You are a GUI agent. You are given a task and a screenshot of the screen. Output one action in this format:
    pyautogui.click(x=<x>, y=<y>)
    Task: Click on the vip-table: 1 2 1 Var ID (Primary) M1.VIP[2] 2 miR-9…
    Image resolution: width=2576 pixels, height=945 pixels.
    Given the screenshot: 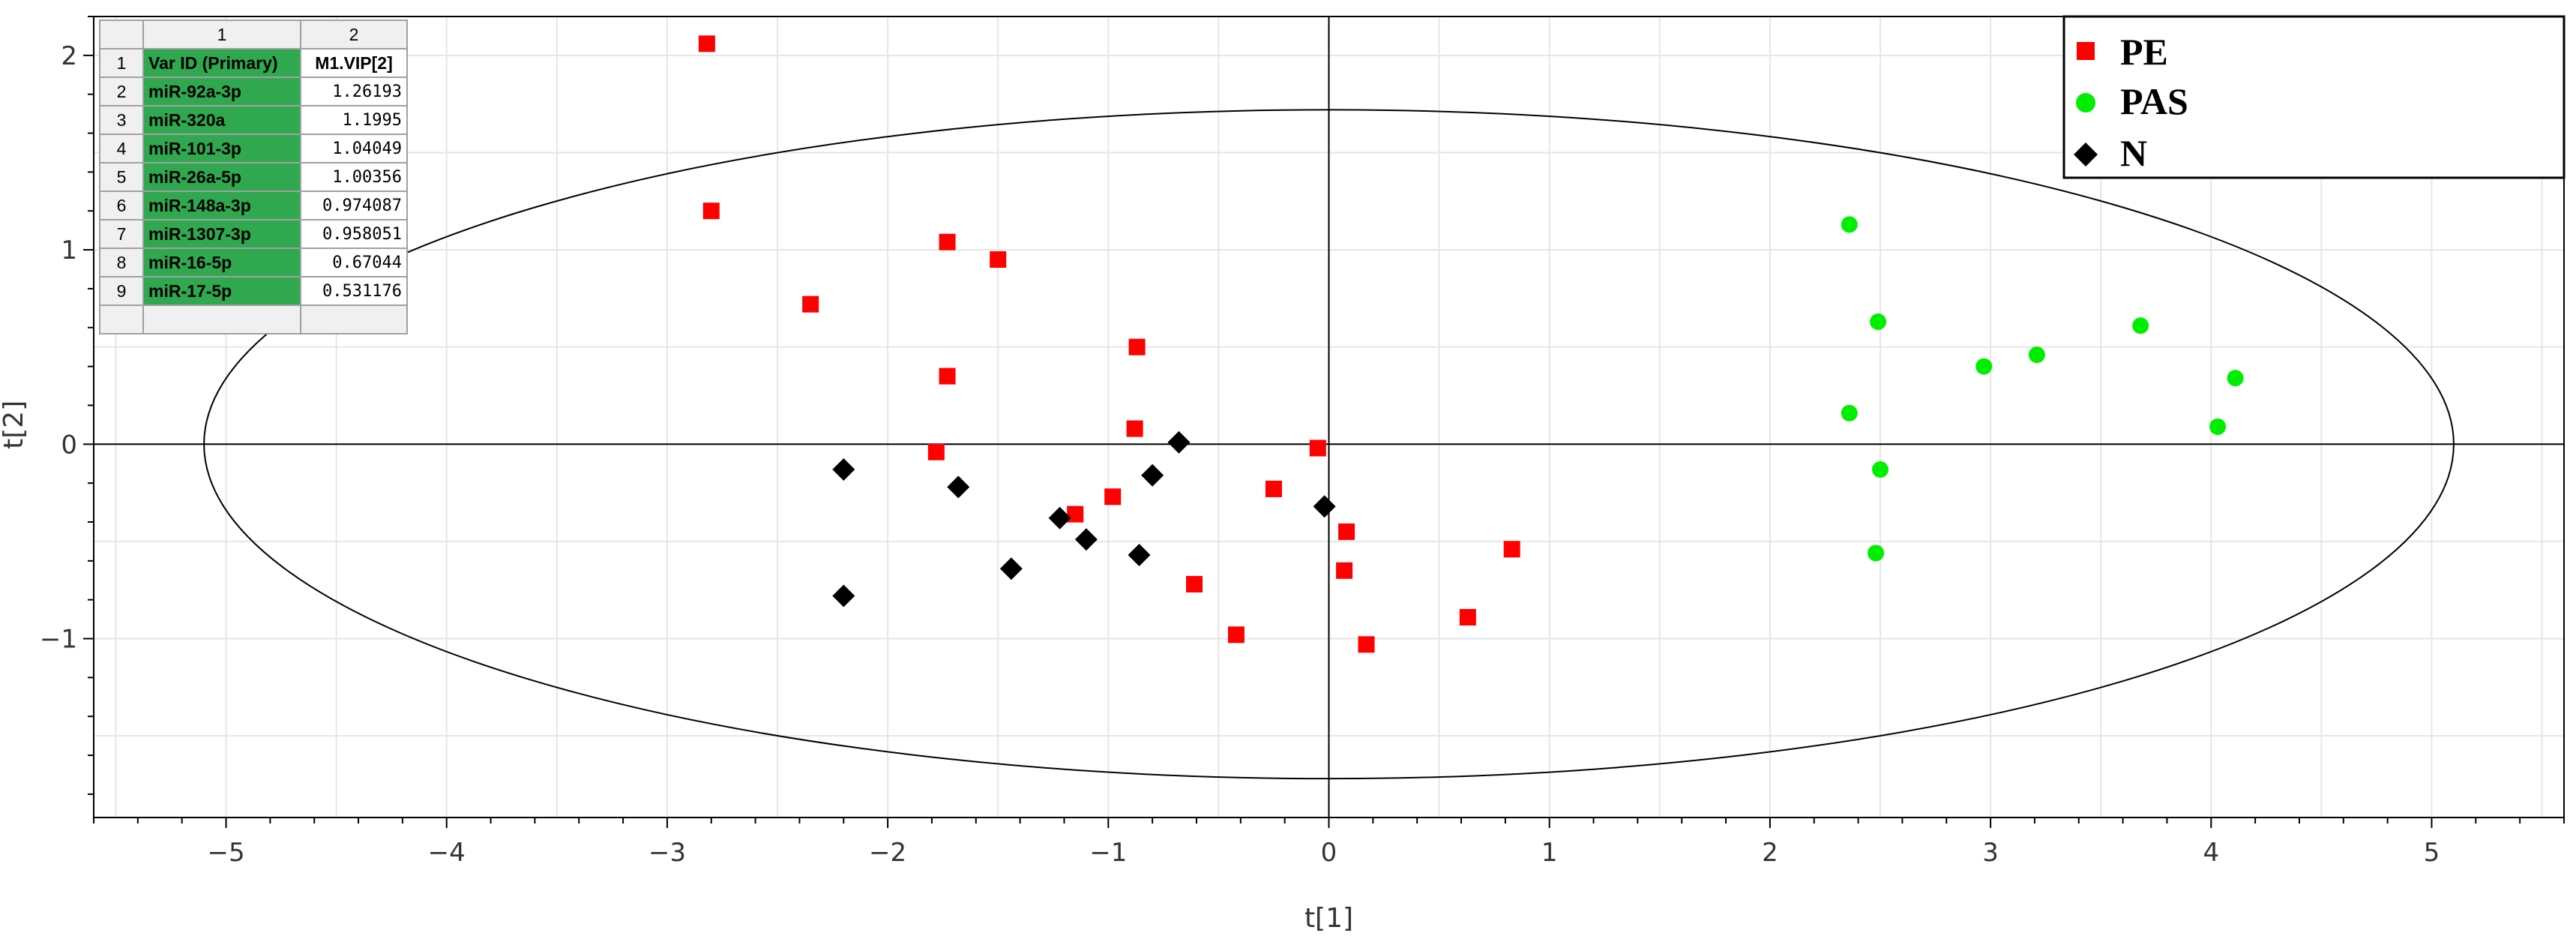 What is the action you would take?
    pyautogui.click(x=254, y=177)
    